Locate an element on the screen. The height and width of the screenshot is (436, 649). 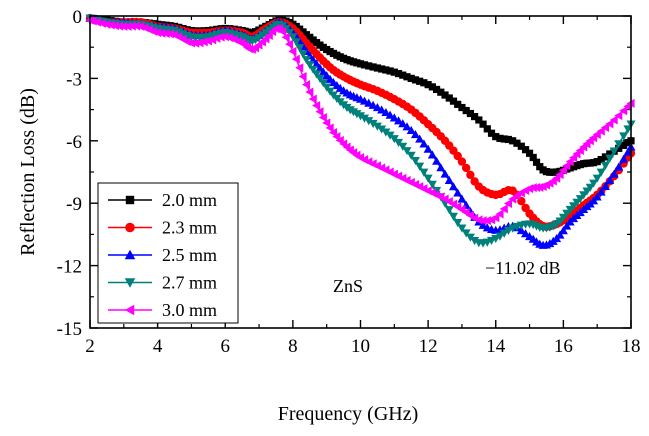
y-tick-label: -6 is located at coordinates (74, 142).